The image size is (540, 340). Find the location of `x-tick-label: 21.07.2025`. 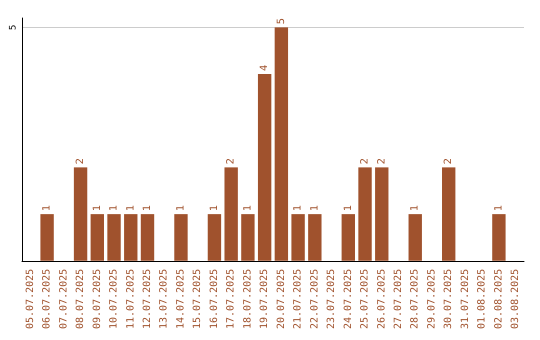

x-tick-label: 21.07.2025 is located at coordinates (298, 299).